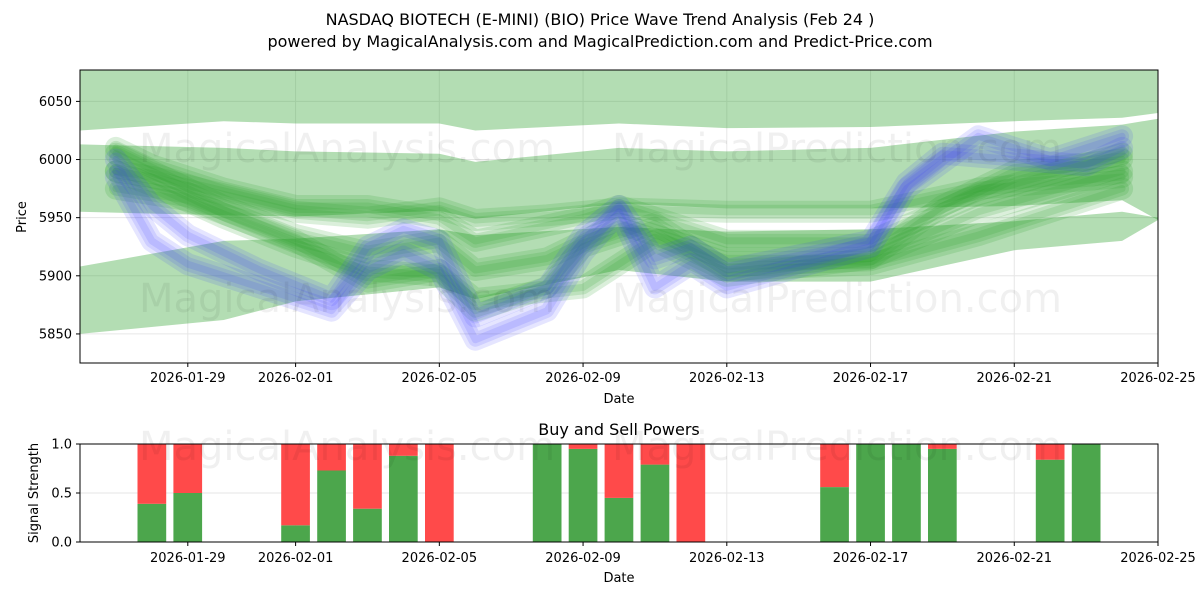 This screenshot has height=604, width=1200. I want to click on signal-y-ticks: 0.0 0.5 1.0, so click(65, 494).